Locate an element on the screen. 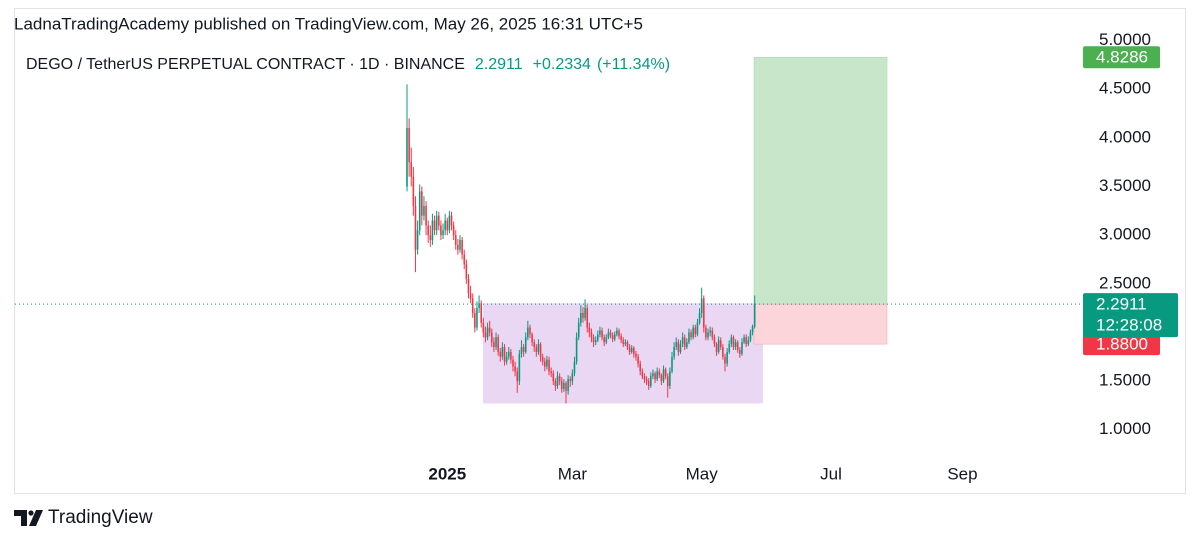 The height and width of the screenshot is (549, 1200). last-price-tag-label: 2.2911 is located at coordinates (1121, 304).